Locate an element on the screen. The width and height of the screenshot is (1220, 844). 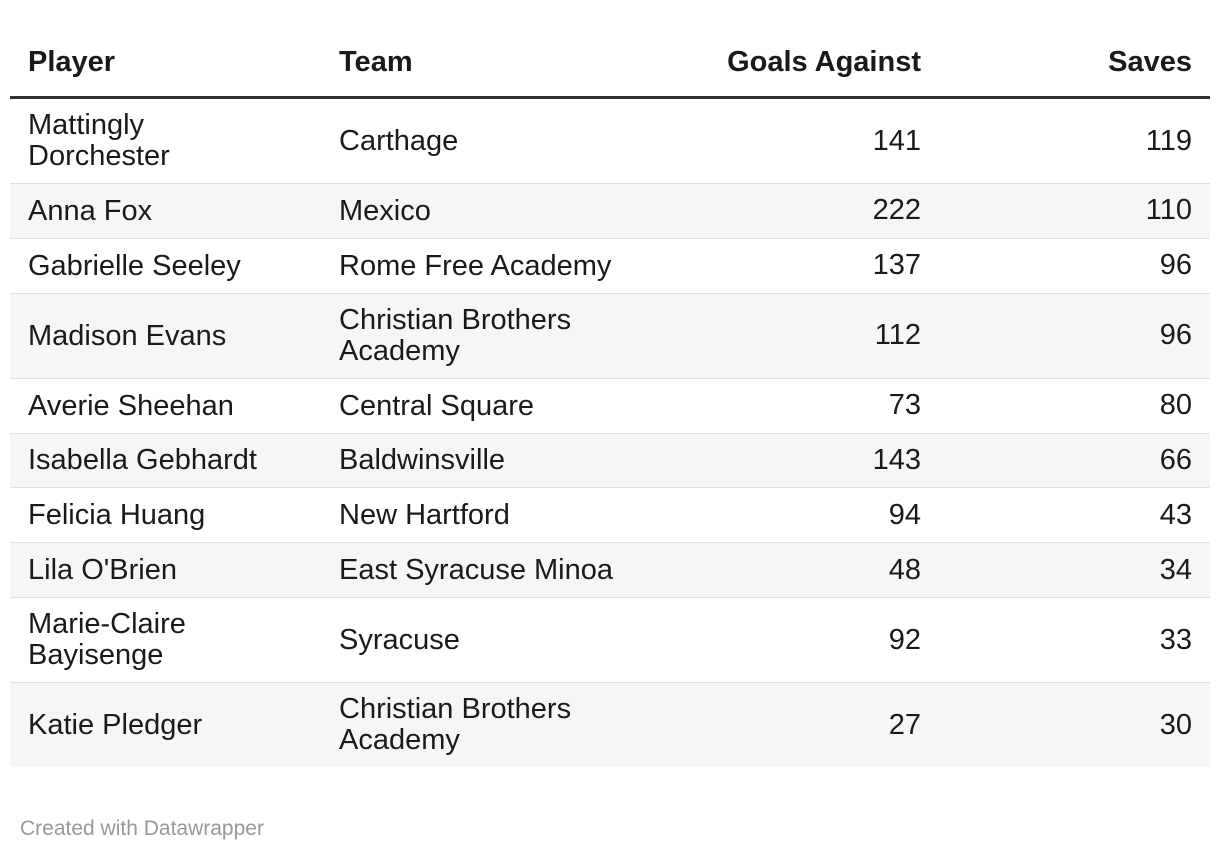
column-header-goals-against: Goals Against is located at coordinates (824, 62).